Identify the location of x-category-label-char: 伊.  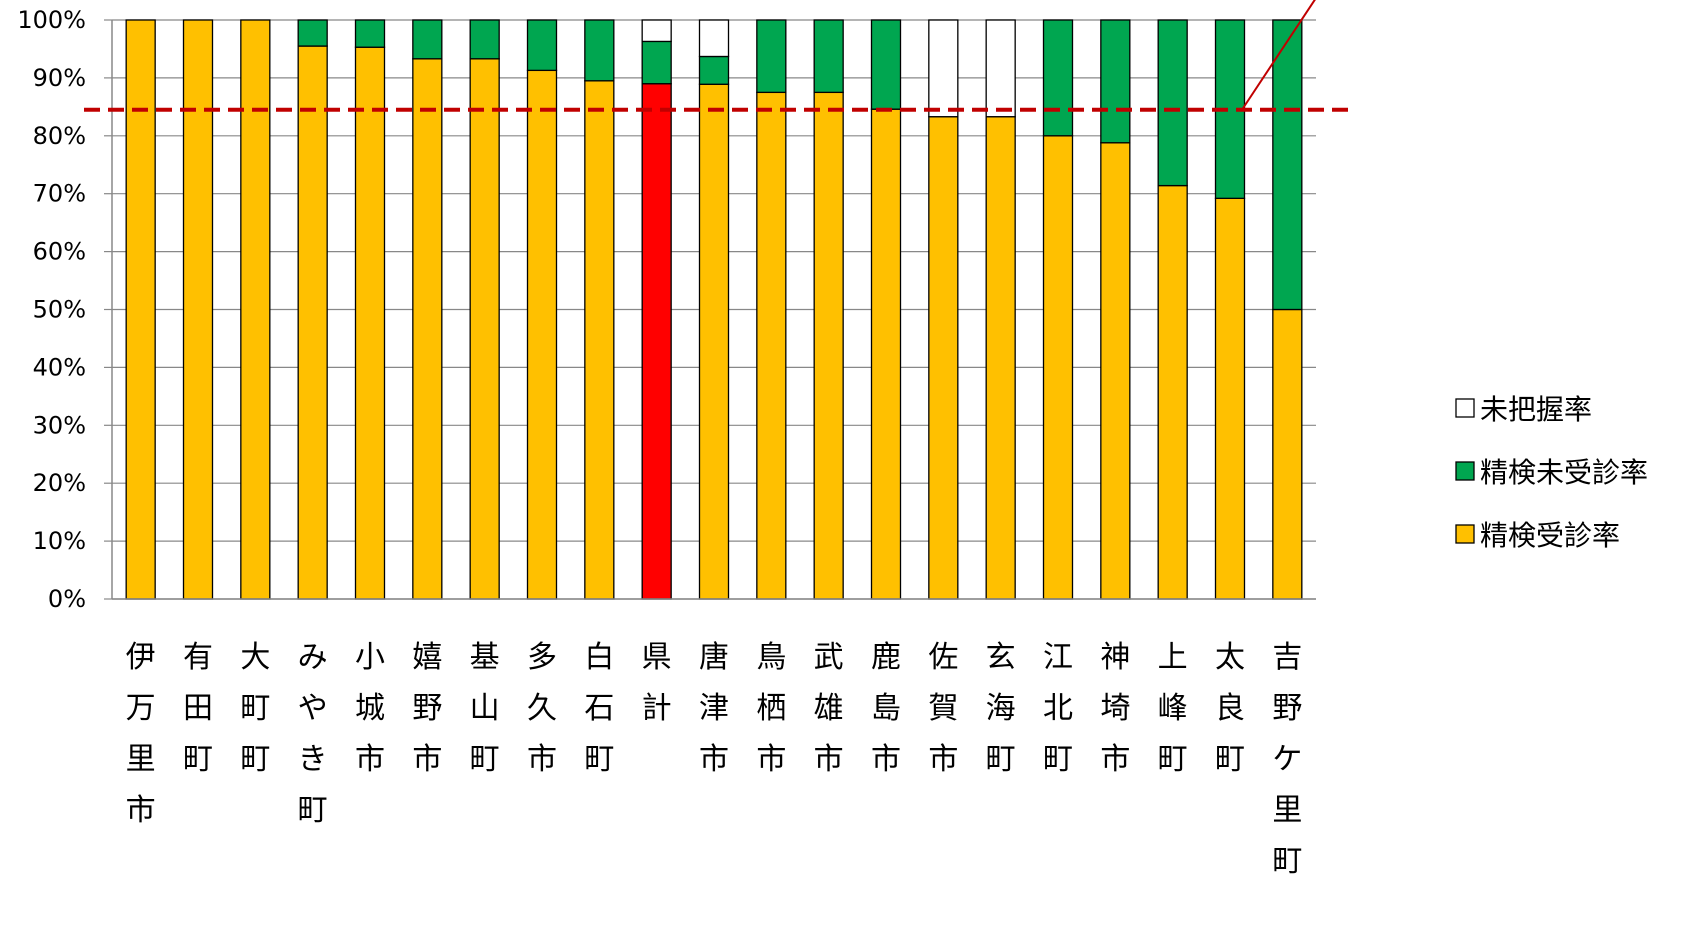
(141, 657).